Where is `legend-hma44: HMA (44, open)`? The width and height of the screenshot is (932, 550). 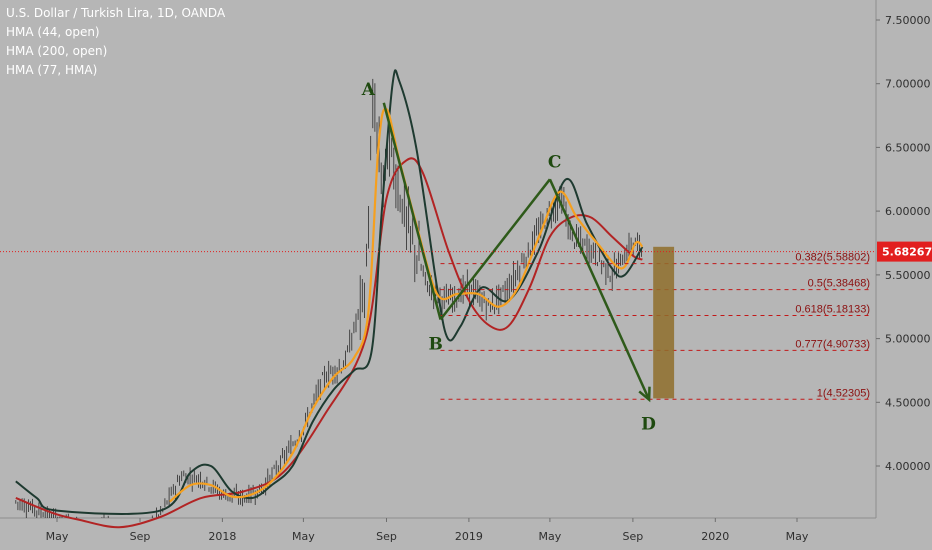
legend-hma44: HMA (44, open) is located at coordinates (53, 32).